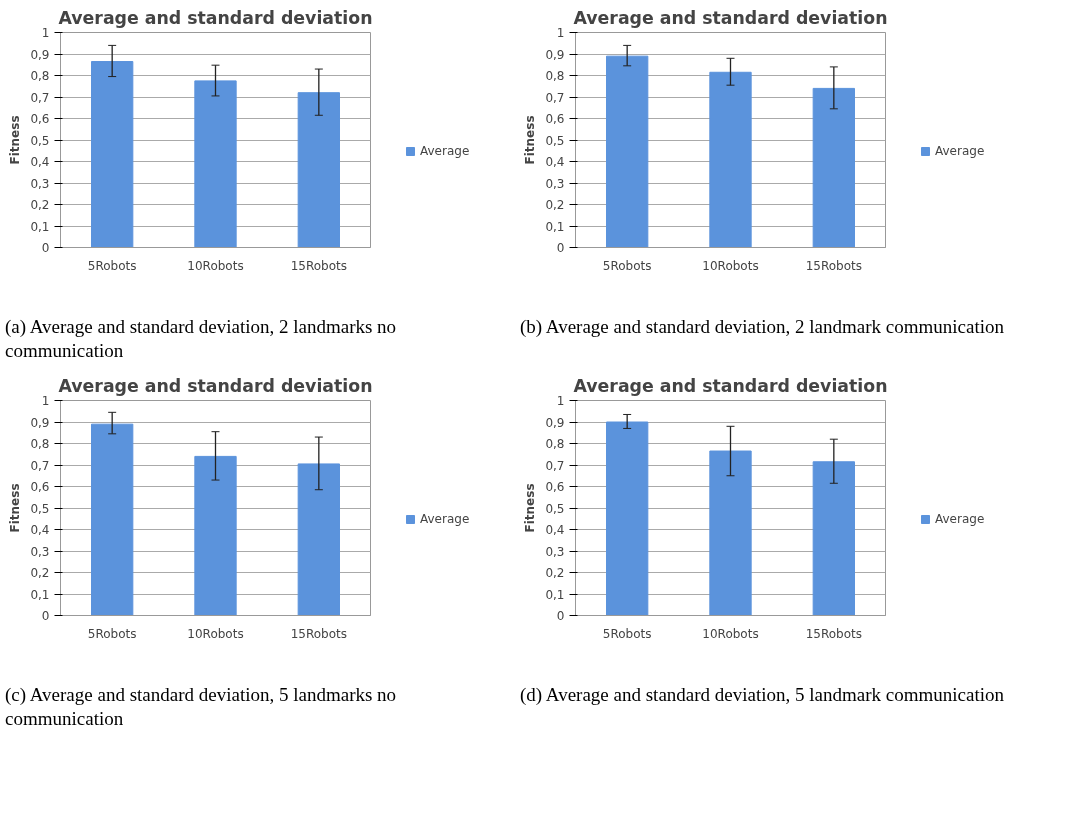 The image size is (1075, 820). I want to click on text: (c) Average and standard deviation, 5 landmarks no communication, so click(201, 707).